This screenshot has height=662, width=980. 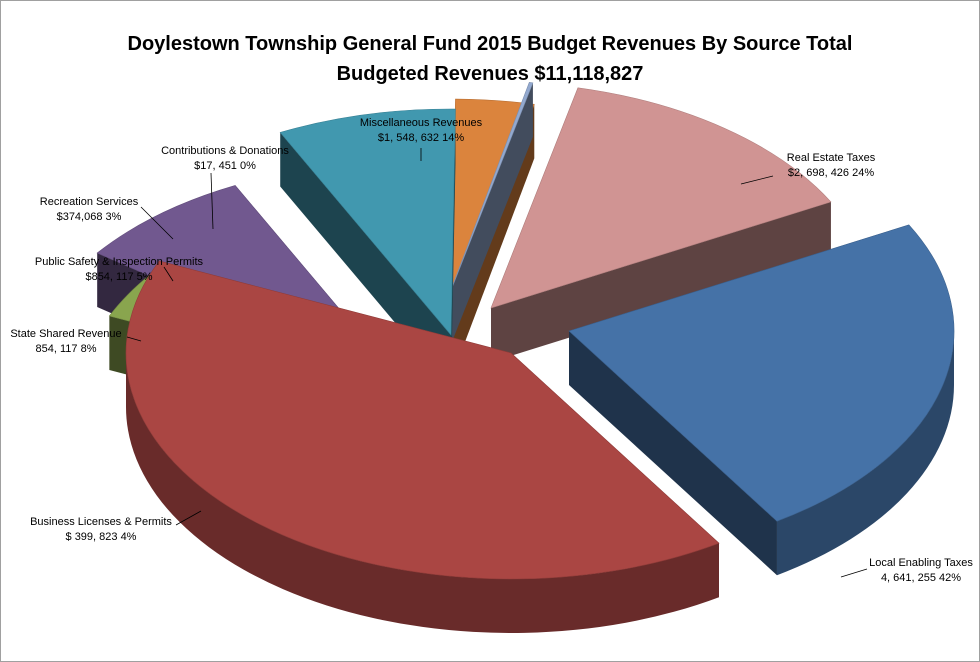 I want to click on data-label-contributions-donations: Contributions & Donations $17, 451 0%, so click(x=225, y=187).